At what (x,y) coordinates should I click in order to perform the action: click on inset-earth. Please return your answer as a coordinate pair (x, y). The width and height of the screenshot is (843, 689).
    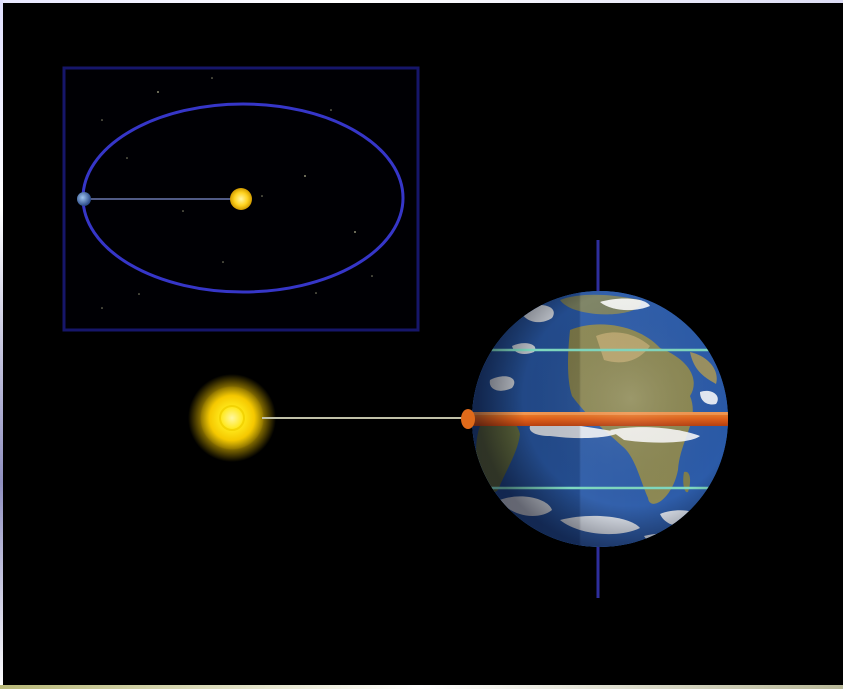
    Looking at the image, I should click on (84, 199).